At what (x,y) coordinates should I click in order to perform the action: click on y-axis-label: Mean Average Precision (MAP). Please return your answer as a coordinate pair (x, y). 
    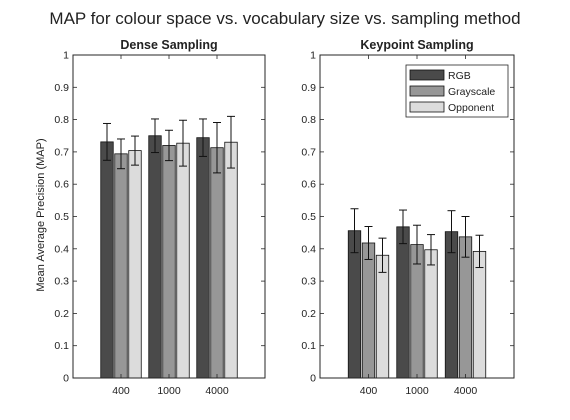
    Looking at the image, I should click on (41, 214).